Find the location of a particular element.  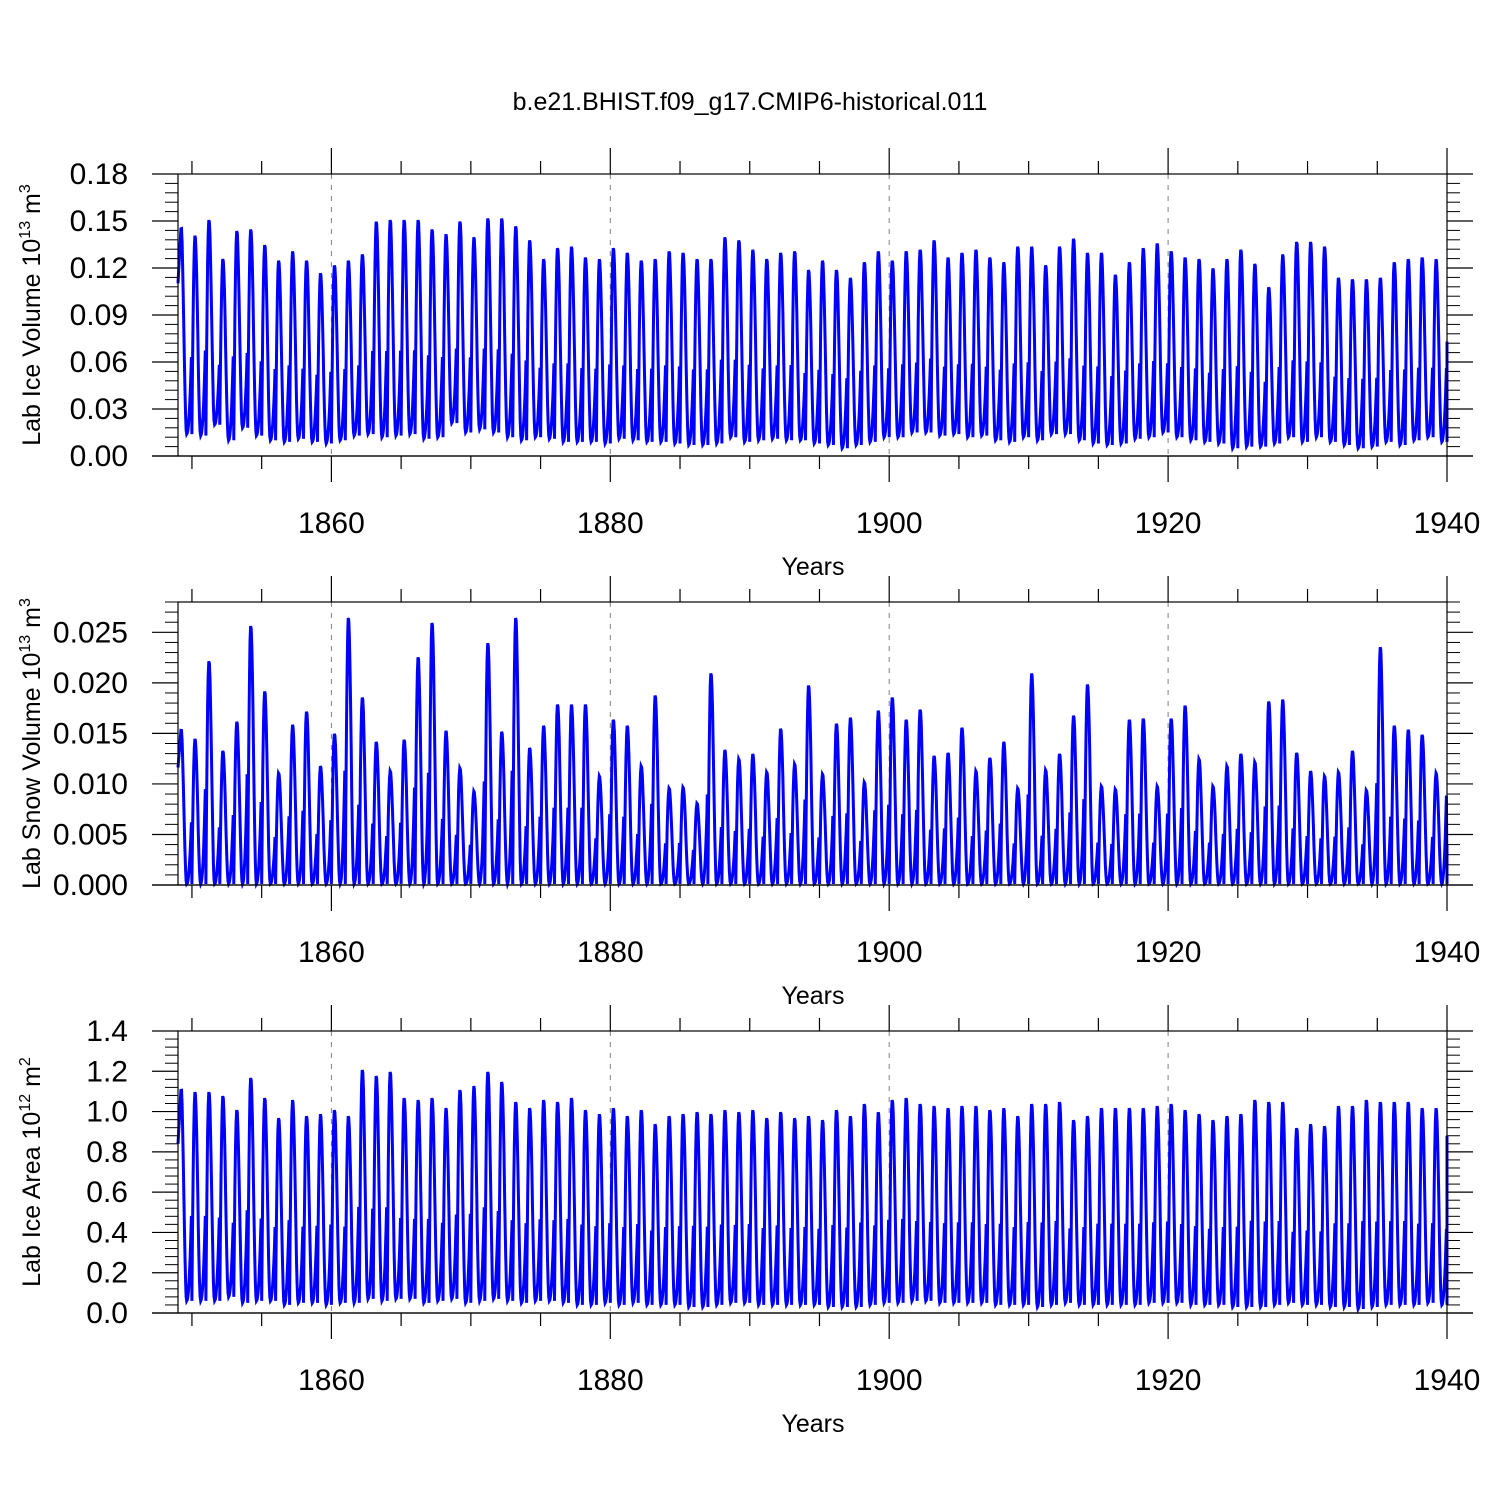

snow-volume-y-axis-label: Lab Snow Volume 1013 m3 is located at coordinates (31, 743).